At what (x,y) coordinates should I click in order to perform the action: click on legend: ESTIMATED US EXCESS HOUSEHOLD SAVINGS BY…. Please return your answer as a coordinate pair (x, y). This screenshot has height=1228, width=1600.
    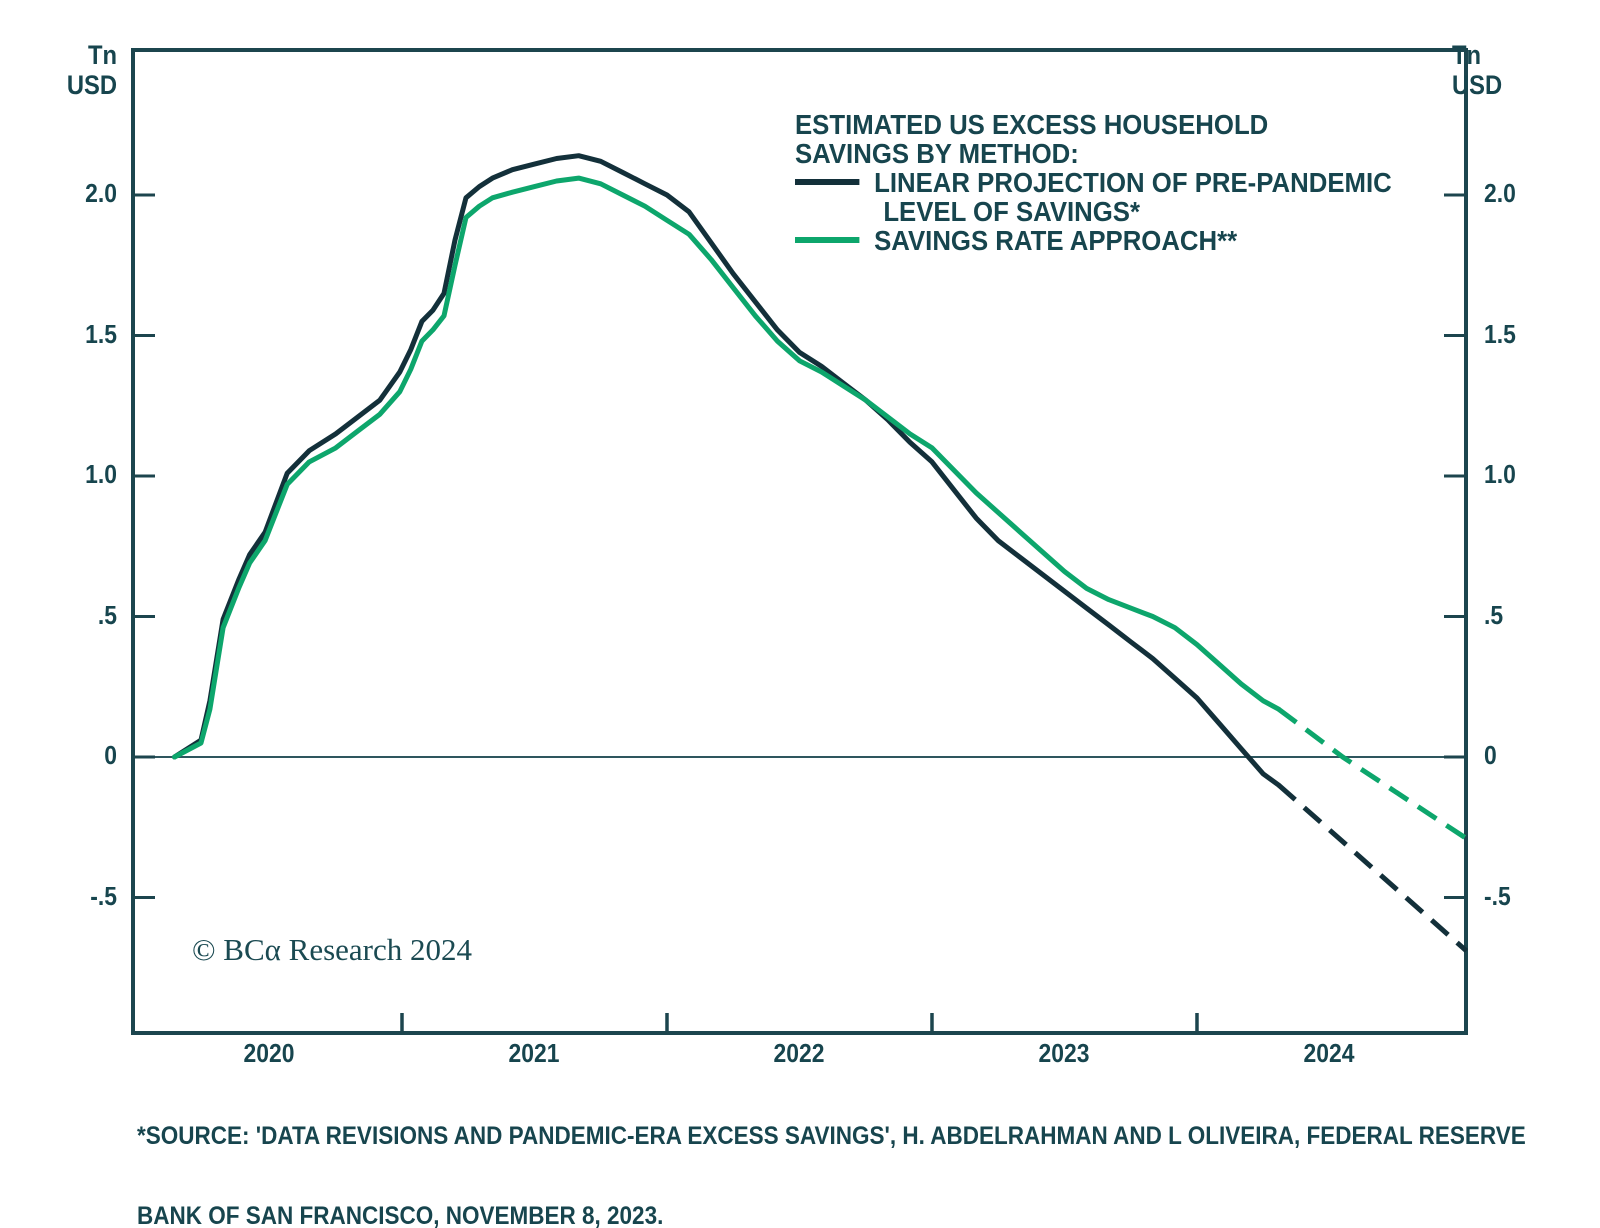
    Looking at the image, I should click on (1093, 182).